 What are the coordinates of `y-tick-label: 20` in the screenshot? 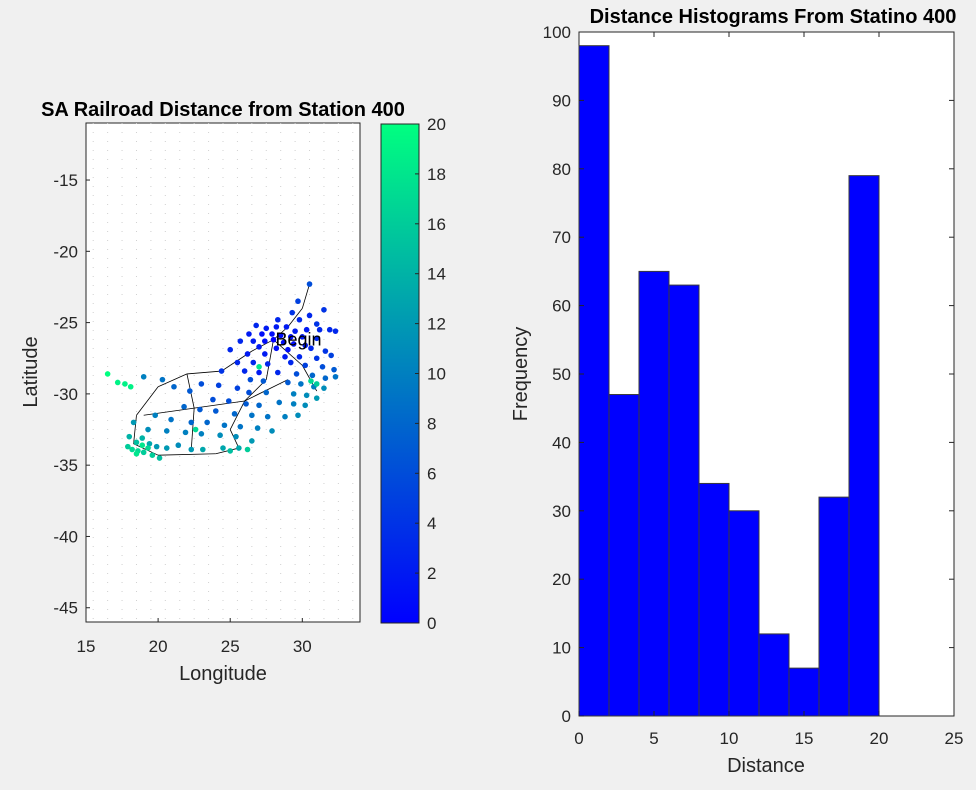 It's located at (561, 579).